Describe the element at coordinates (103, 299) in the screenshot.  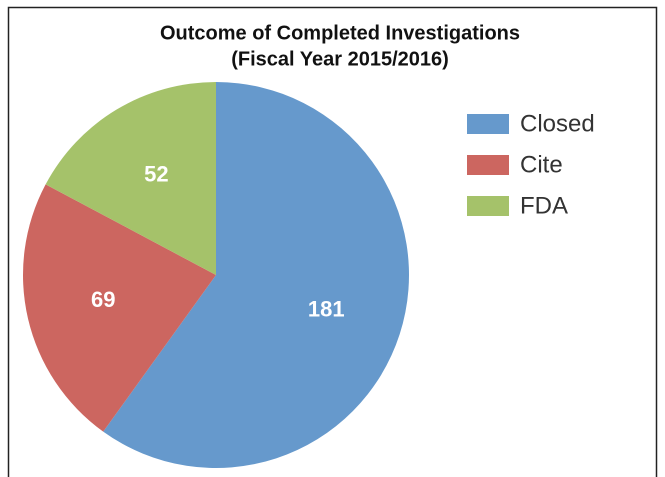
I see `data-label: 69` at that location.